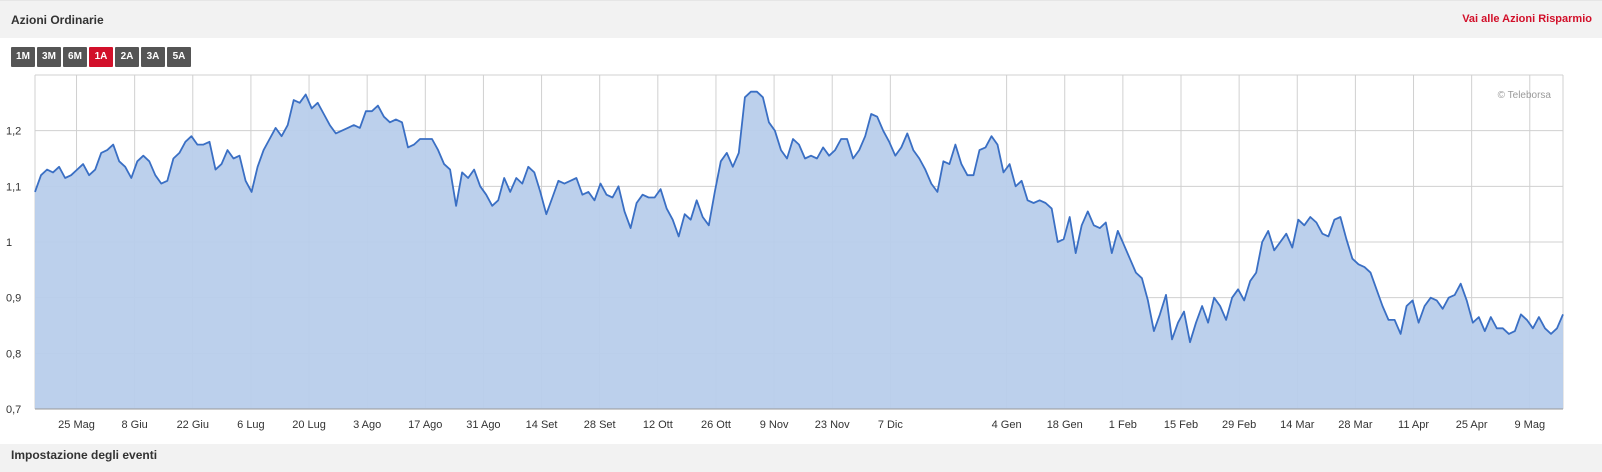 This screenshot has height=472, width=1602. Describe the element at coordinates (542, 425) in the screenshot. I see `x-tick-label: 14 Set` at that location.